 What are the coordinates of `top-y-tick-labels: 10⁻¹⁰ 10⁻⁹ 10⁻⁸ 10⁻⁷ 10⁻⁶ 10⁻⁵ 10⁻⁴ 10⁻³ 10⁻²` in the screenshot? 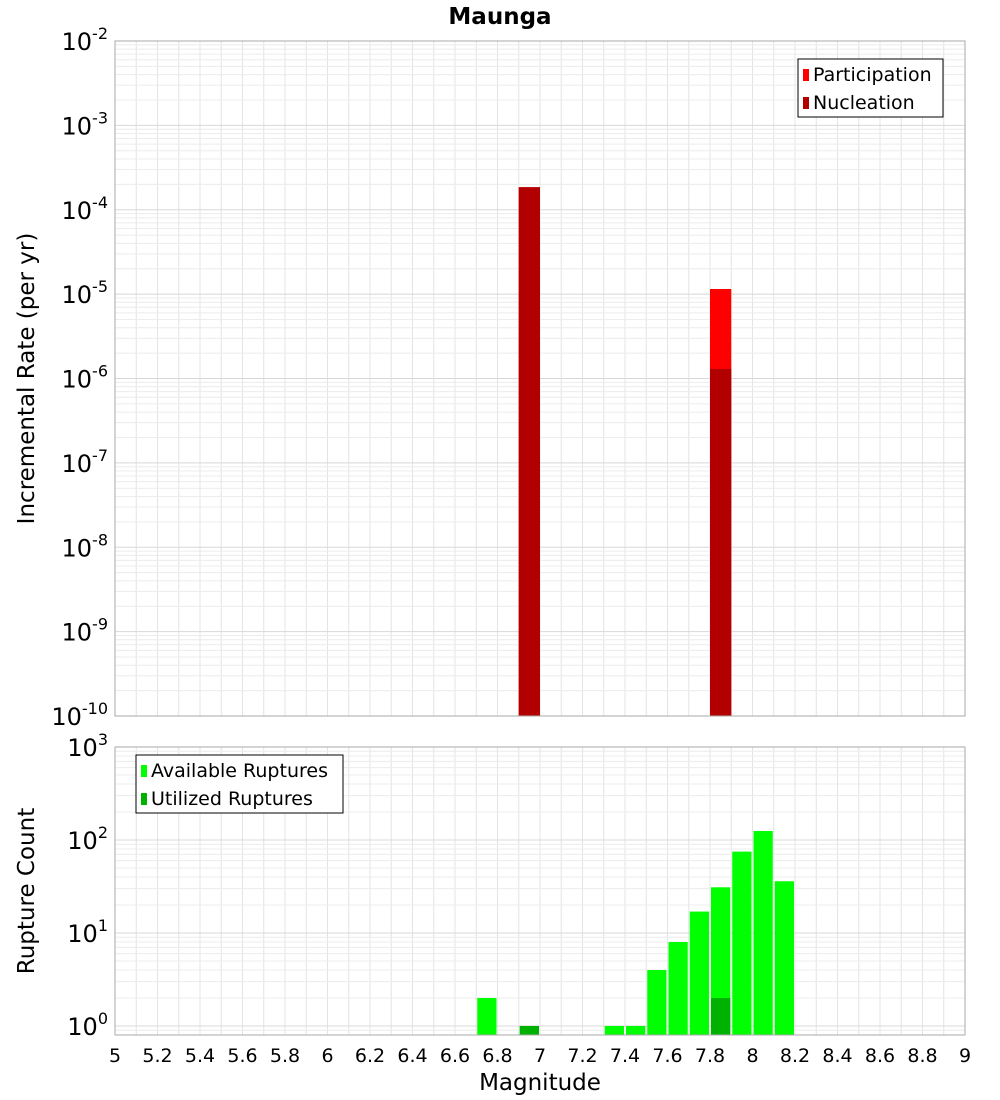 It's located at (79, 377).